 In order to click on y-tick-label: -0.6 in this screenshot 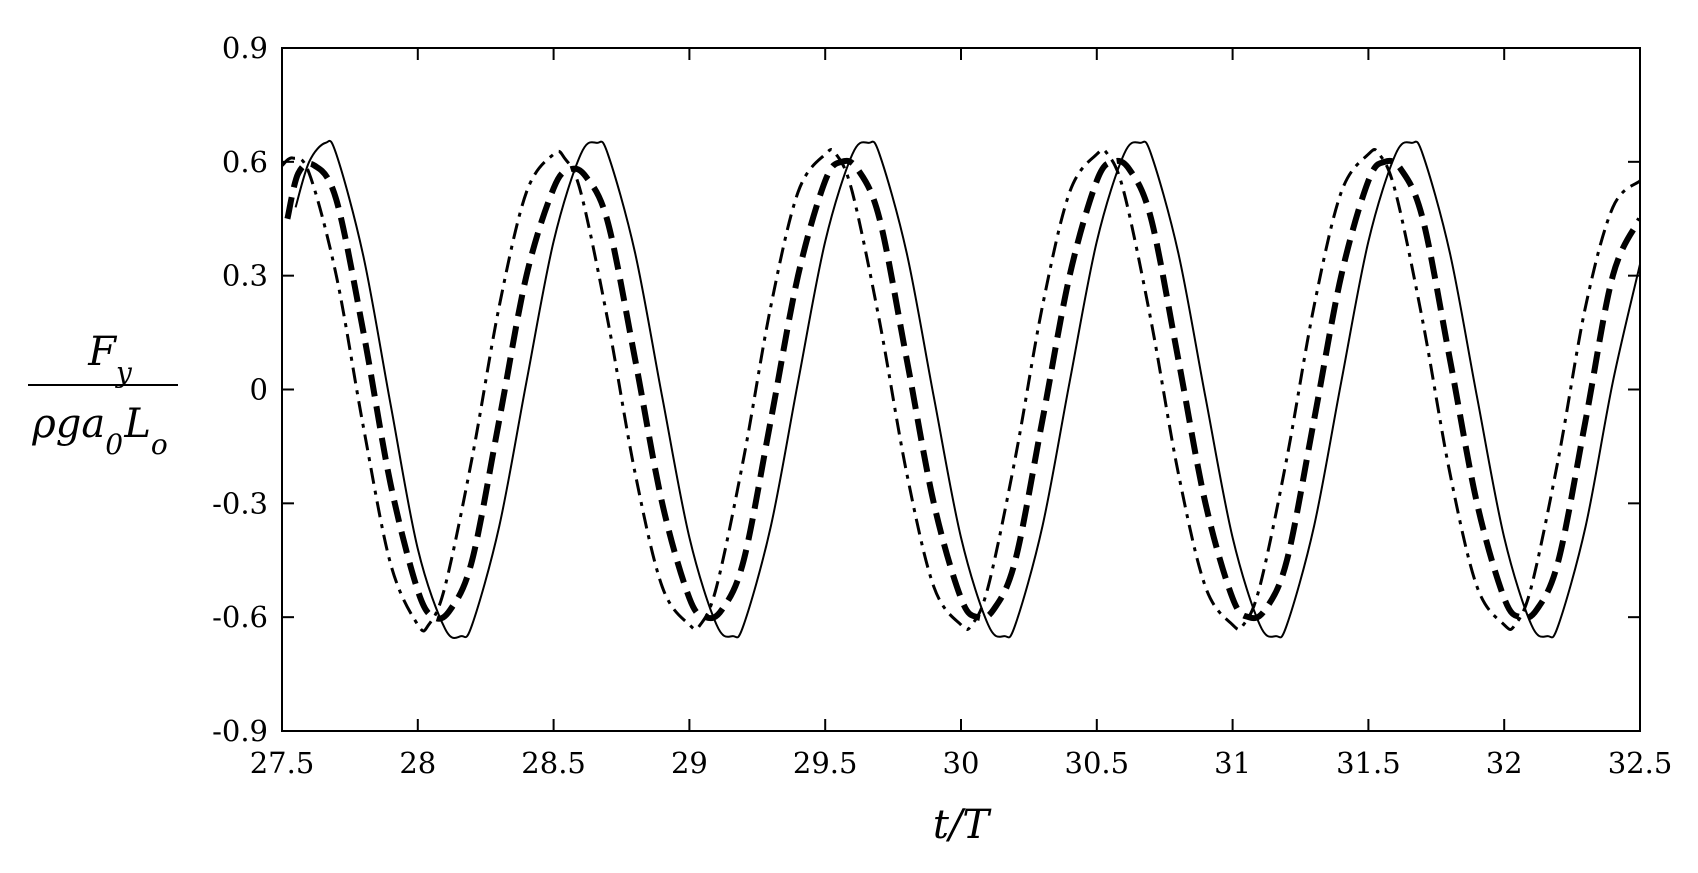, I will do `click(240, 617)`.